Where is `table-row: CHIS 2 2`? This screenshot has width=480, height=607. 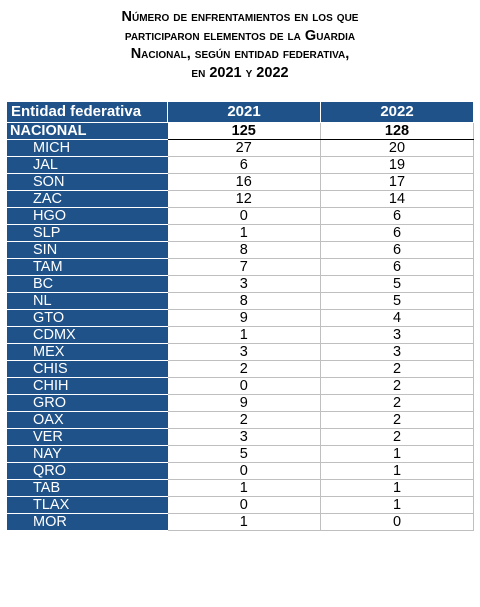 table-row: CHIS 2 2 is located at coordinates (240, 369).